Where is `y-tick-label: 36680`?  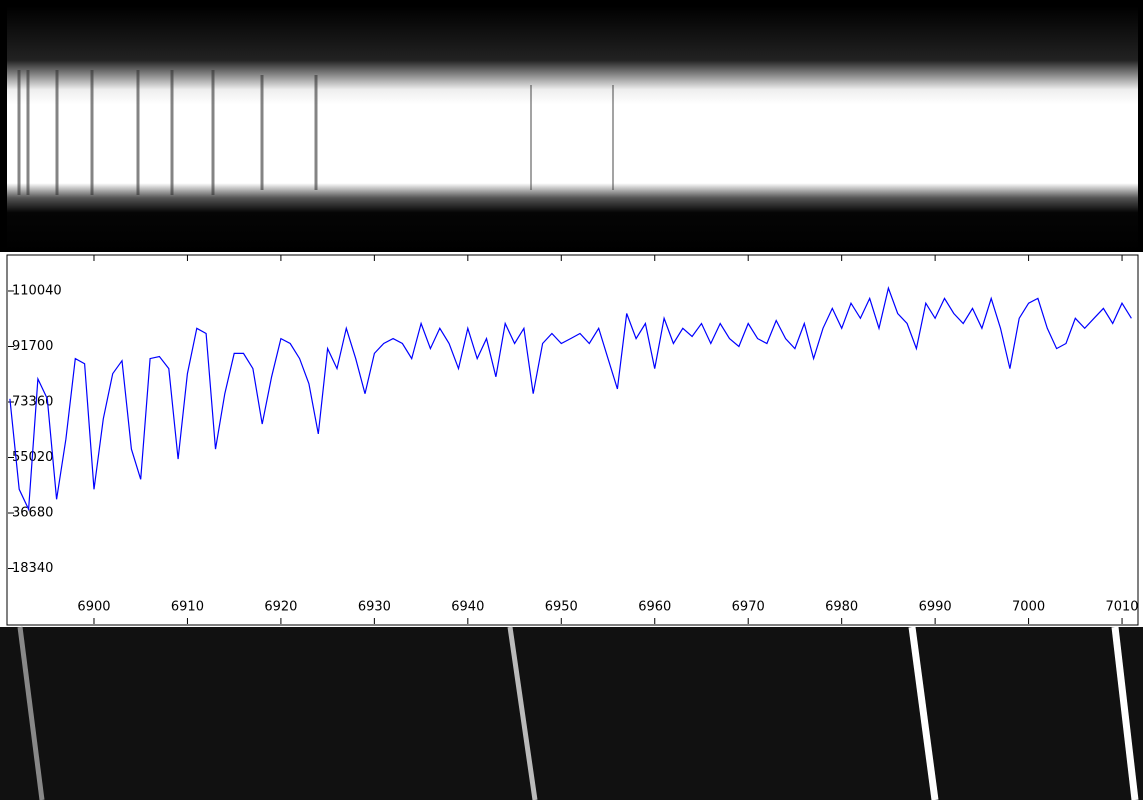 y-tick-label: 36680 is located at coordinates (32, 512).